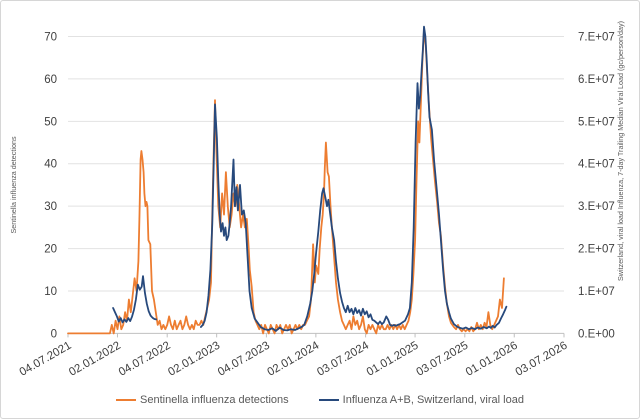 This screenshot has height=419, width=640. Describe the element at coordinates (542, 359) in the screenshot. I see `x-axis-tick-label: 03.07.2026` at that location.